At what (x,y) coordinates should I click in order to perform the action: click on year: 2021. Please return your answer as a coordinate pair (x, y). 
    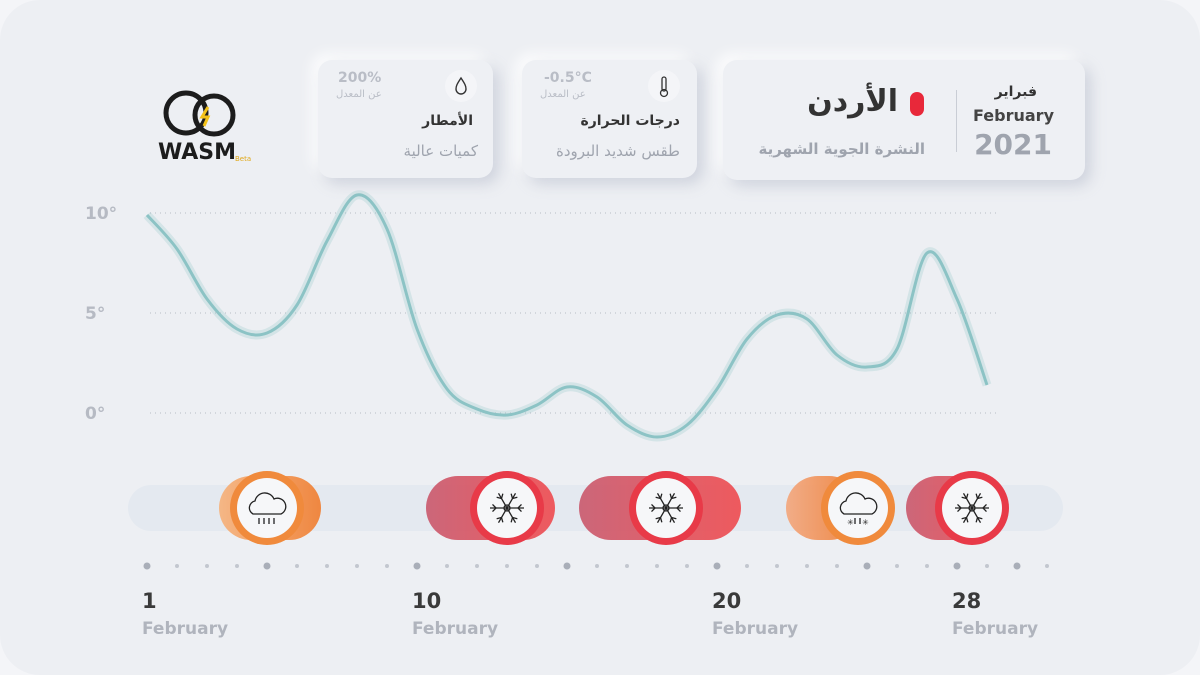
    Looking at the image, I should click on (1013, 144).